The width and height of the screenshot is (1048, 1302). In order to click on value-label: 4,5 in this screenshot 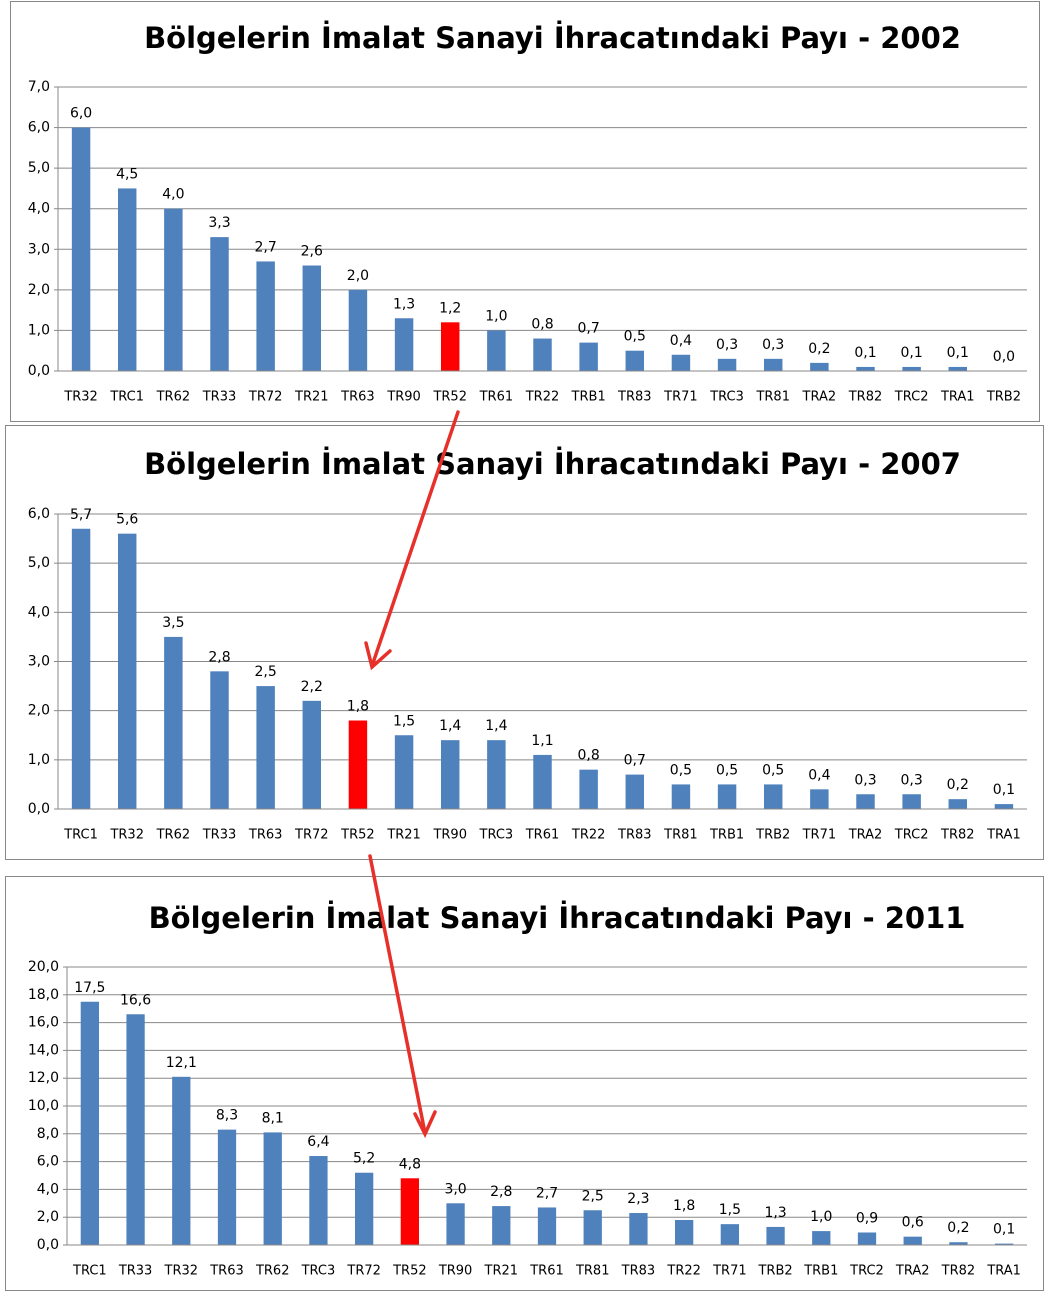, I will do `click(127, 174)`.